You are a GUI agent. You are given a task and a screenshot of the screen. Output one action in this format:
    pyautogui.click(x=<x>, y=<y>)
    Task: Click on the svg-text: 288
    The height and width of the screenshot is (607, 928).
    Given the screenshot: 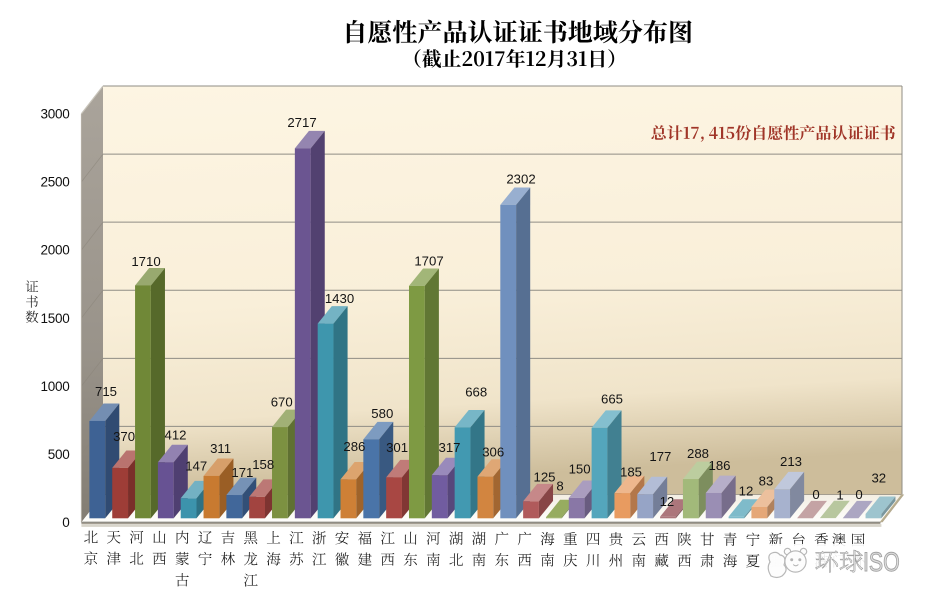 What is the action you would take?
    pyautogui.click(x=698, y=453)
    